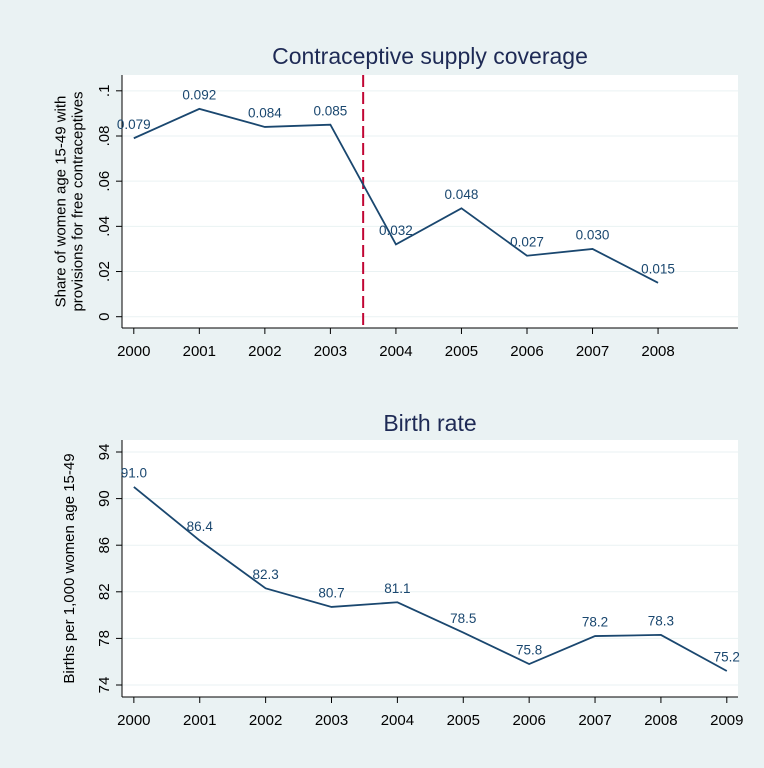  I want to click on value-label: 0.092, so click(199, 94).